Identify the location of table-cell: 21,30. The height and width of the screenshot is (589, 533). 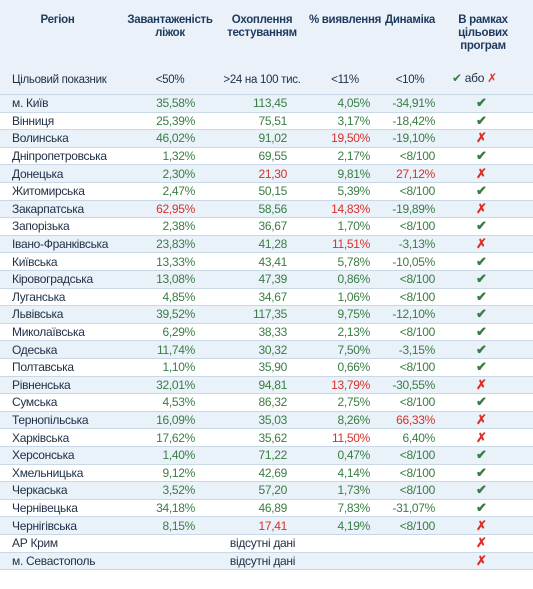
(272, 173).